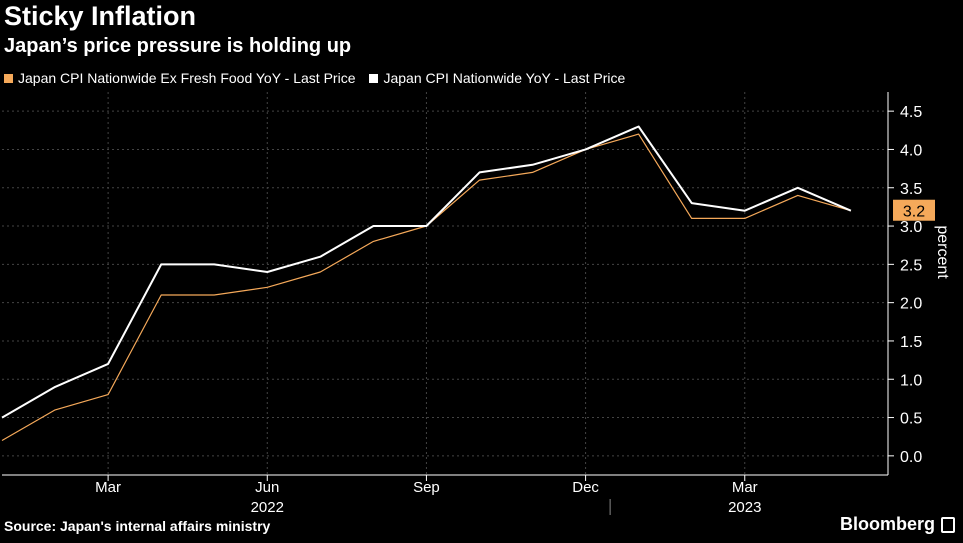  Describe the element at coordinates (267, 507) in the screenshot. I see `x-year-label: 2022` at that location.